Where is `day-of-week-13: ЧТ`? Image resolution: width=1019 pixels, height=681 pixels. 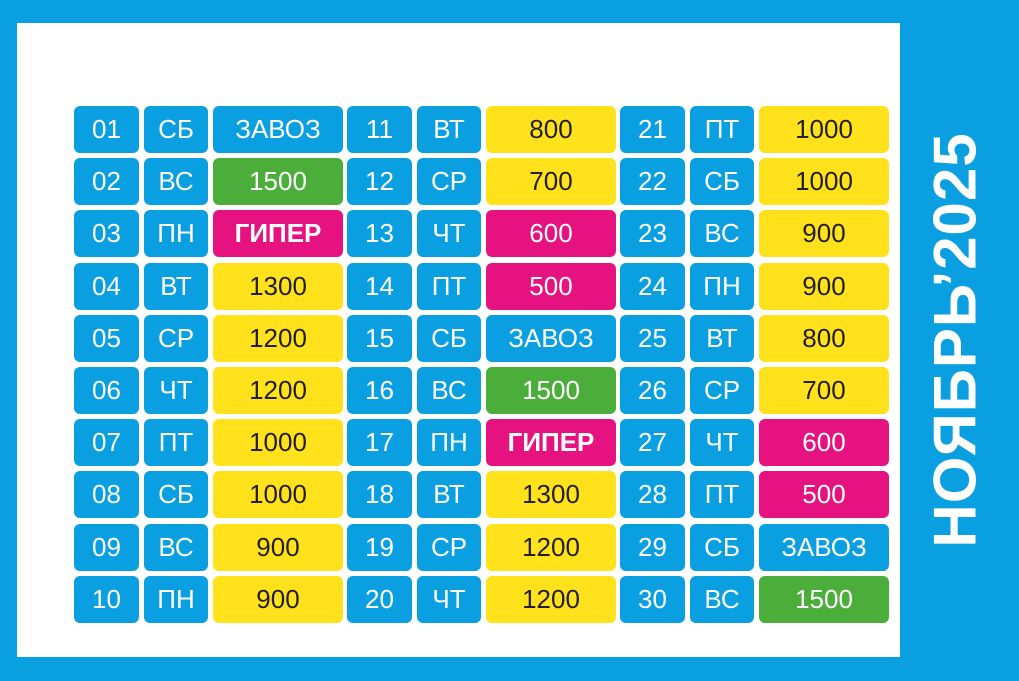 day-of-week-13: ЧТ is located at coordinates (449, 234).